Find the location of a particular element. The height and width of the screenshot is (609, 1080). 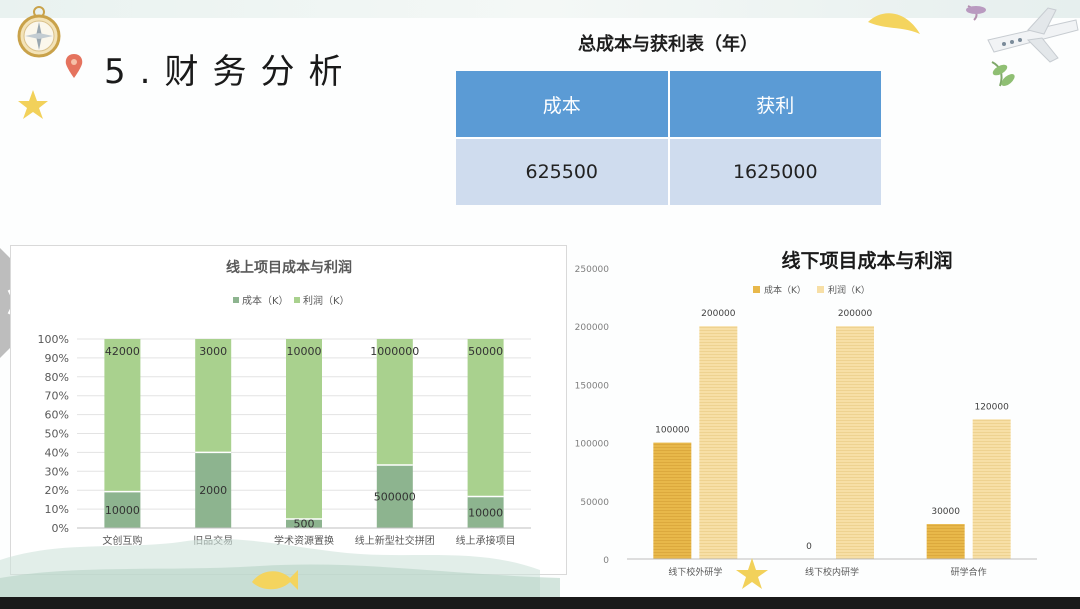

y-tick-label: 40% is located at coordinates (57, 452).